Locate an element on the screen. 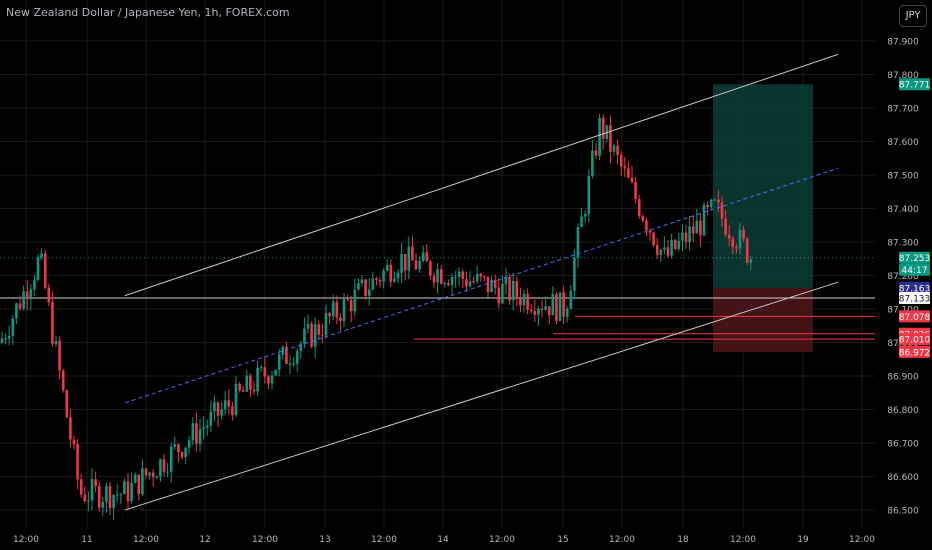 This screenshot has height=550, width=932. price-label-text: 87.163 is located at coordinates (915, 289).